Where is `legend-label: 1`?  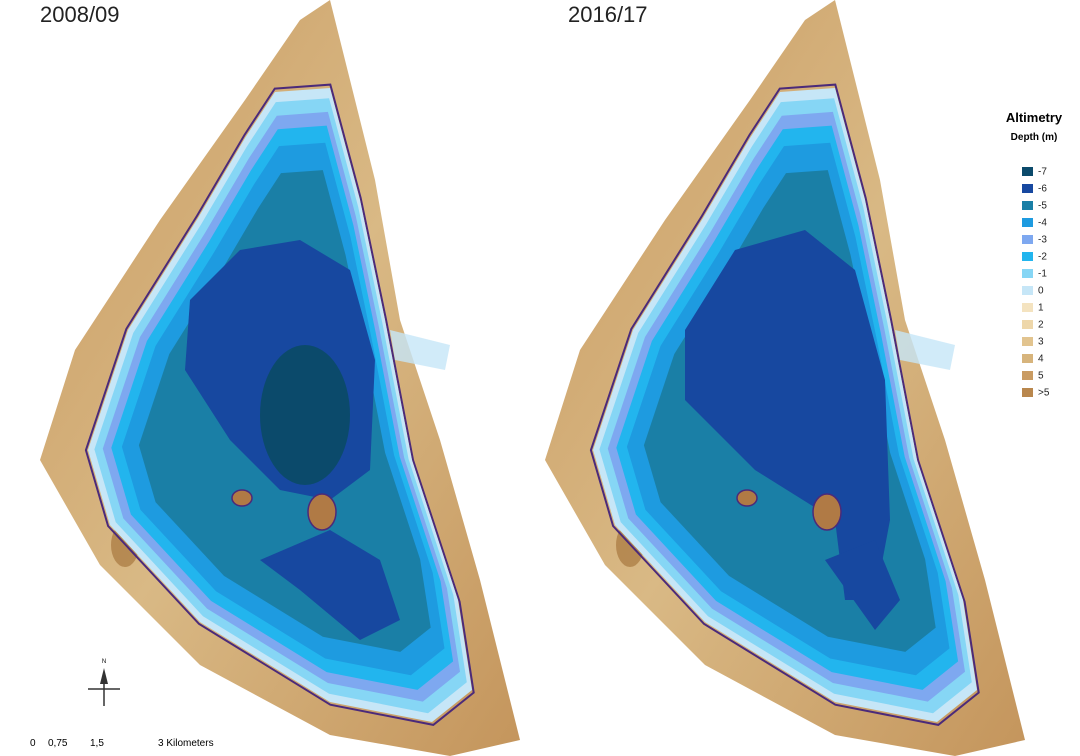 legend-label: 1 is located at coordinates (1041, 308).